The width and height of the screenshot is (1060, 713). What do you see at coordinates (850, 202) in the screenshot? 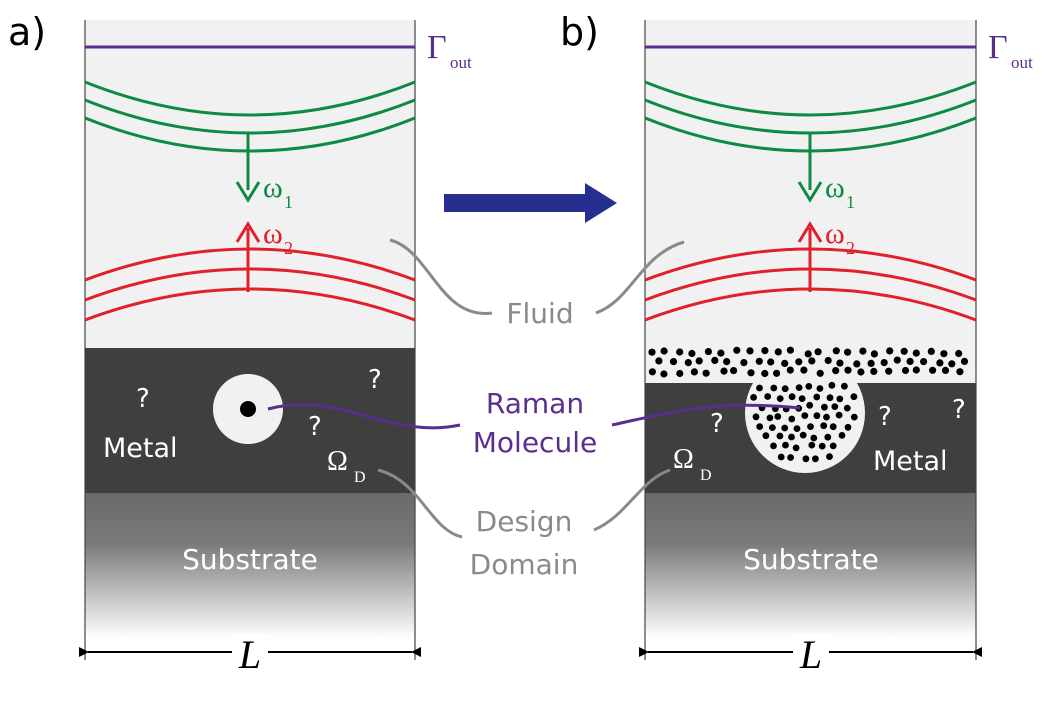
I see `omega1-subscript: 1` at bounding box center [850, 202].